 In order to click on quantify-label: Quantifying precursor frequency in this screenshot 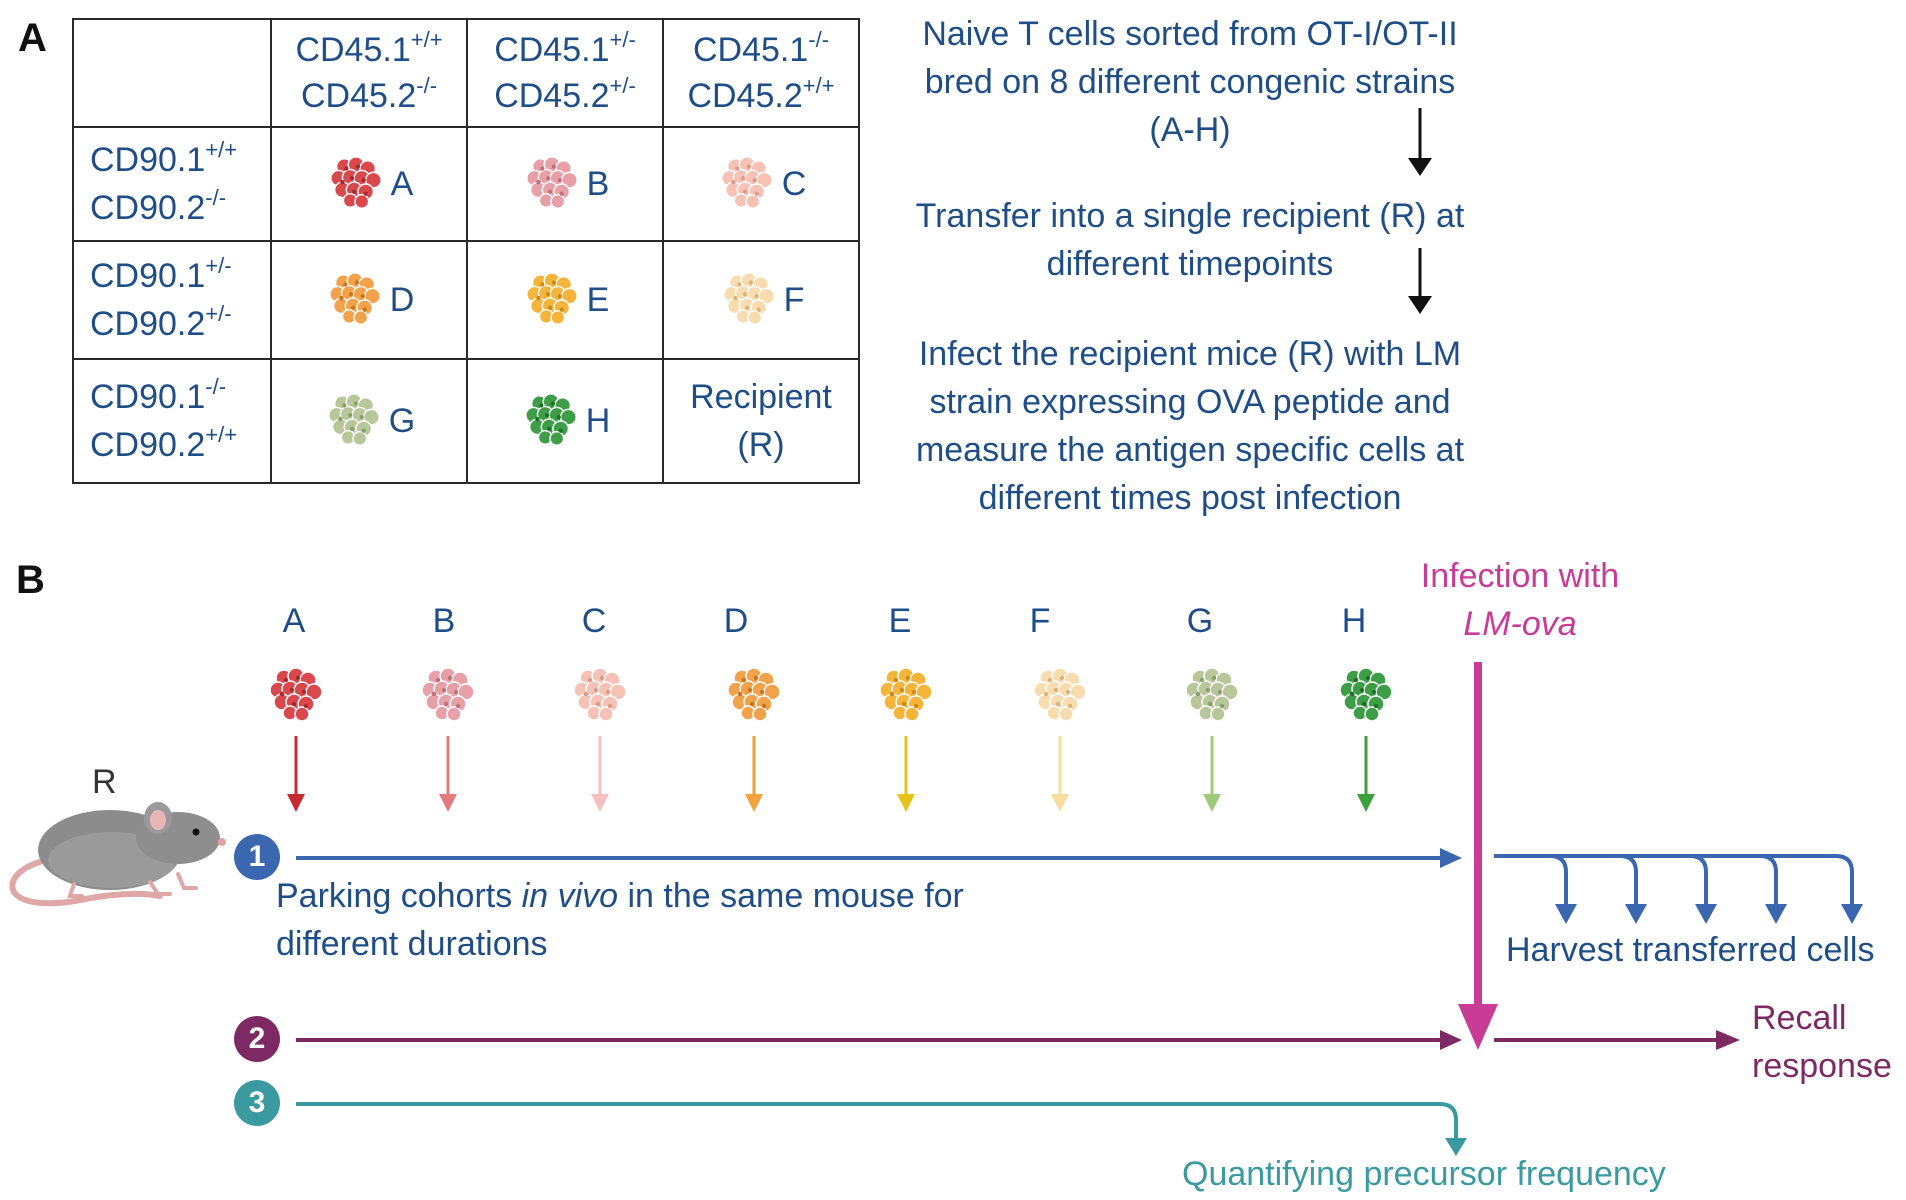, I will do `click(1424, 1174)`.